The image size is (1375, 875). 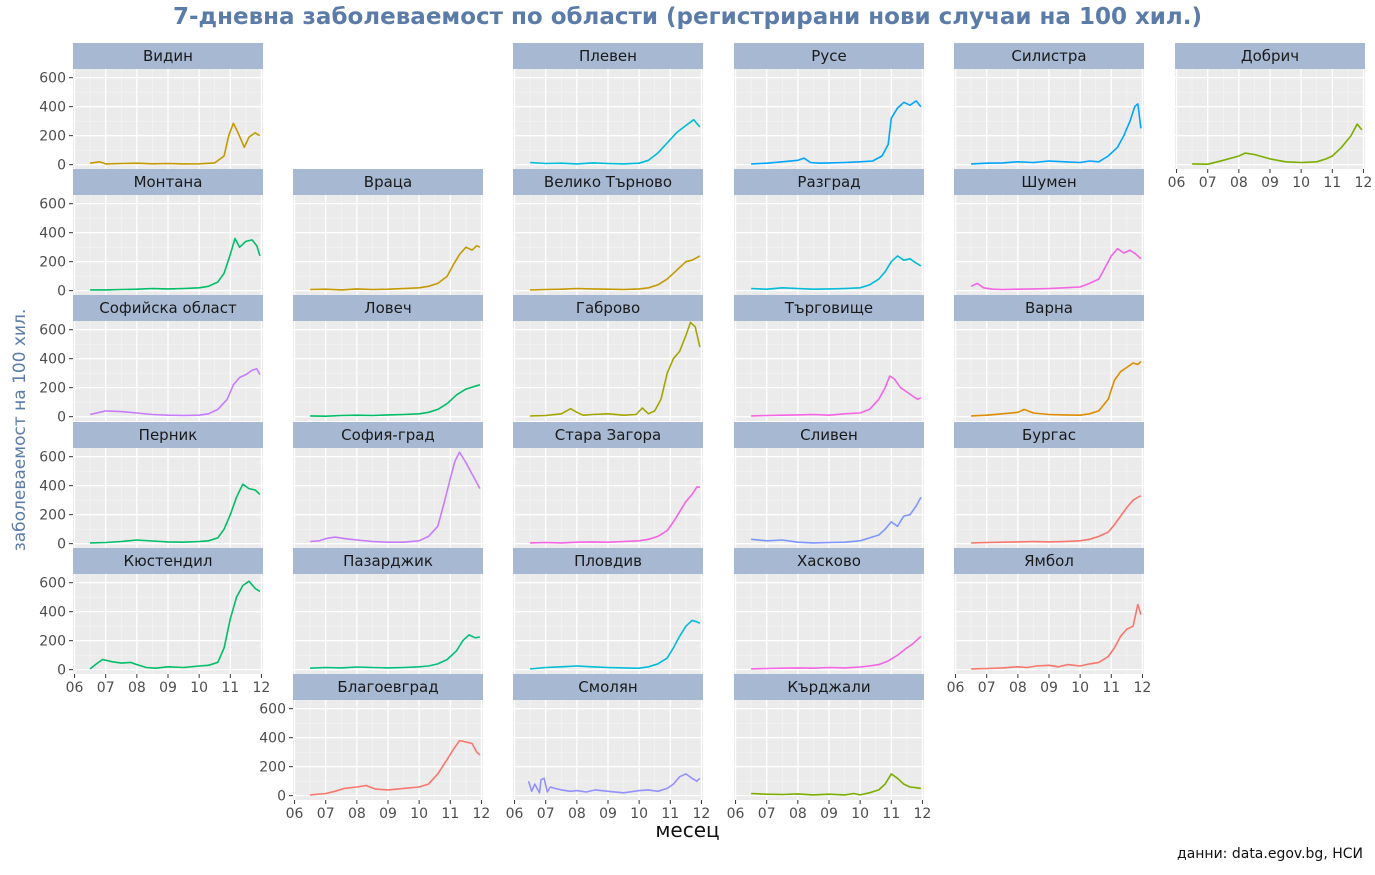 What do you see at coordinates (829, 485) in the screenshot?
I see `facet-panel: Сливен` at bounding box center [829, 485].